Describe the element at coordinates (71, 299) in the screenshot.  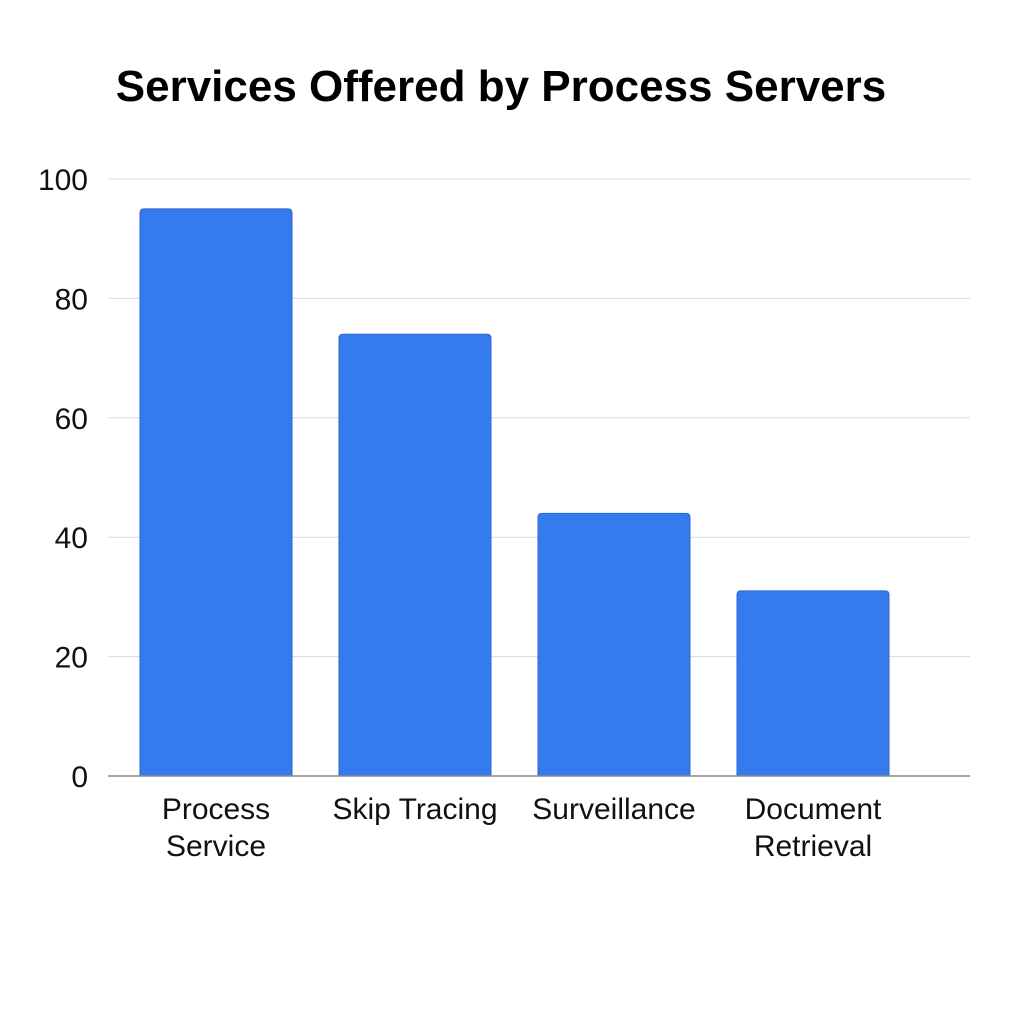
I see `y-tick-label: 80` at that location.